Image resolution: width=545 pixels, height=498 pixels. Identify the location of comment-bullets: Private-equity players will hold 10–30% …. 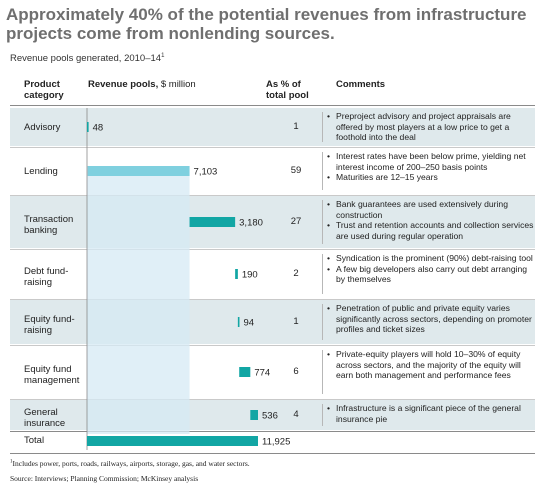
(432, 365).